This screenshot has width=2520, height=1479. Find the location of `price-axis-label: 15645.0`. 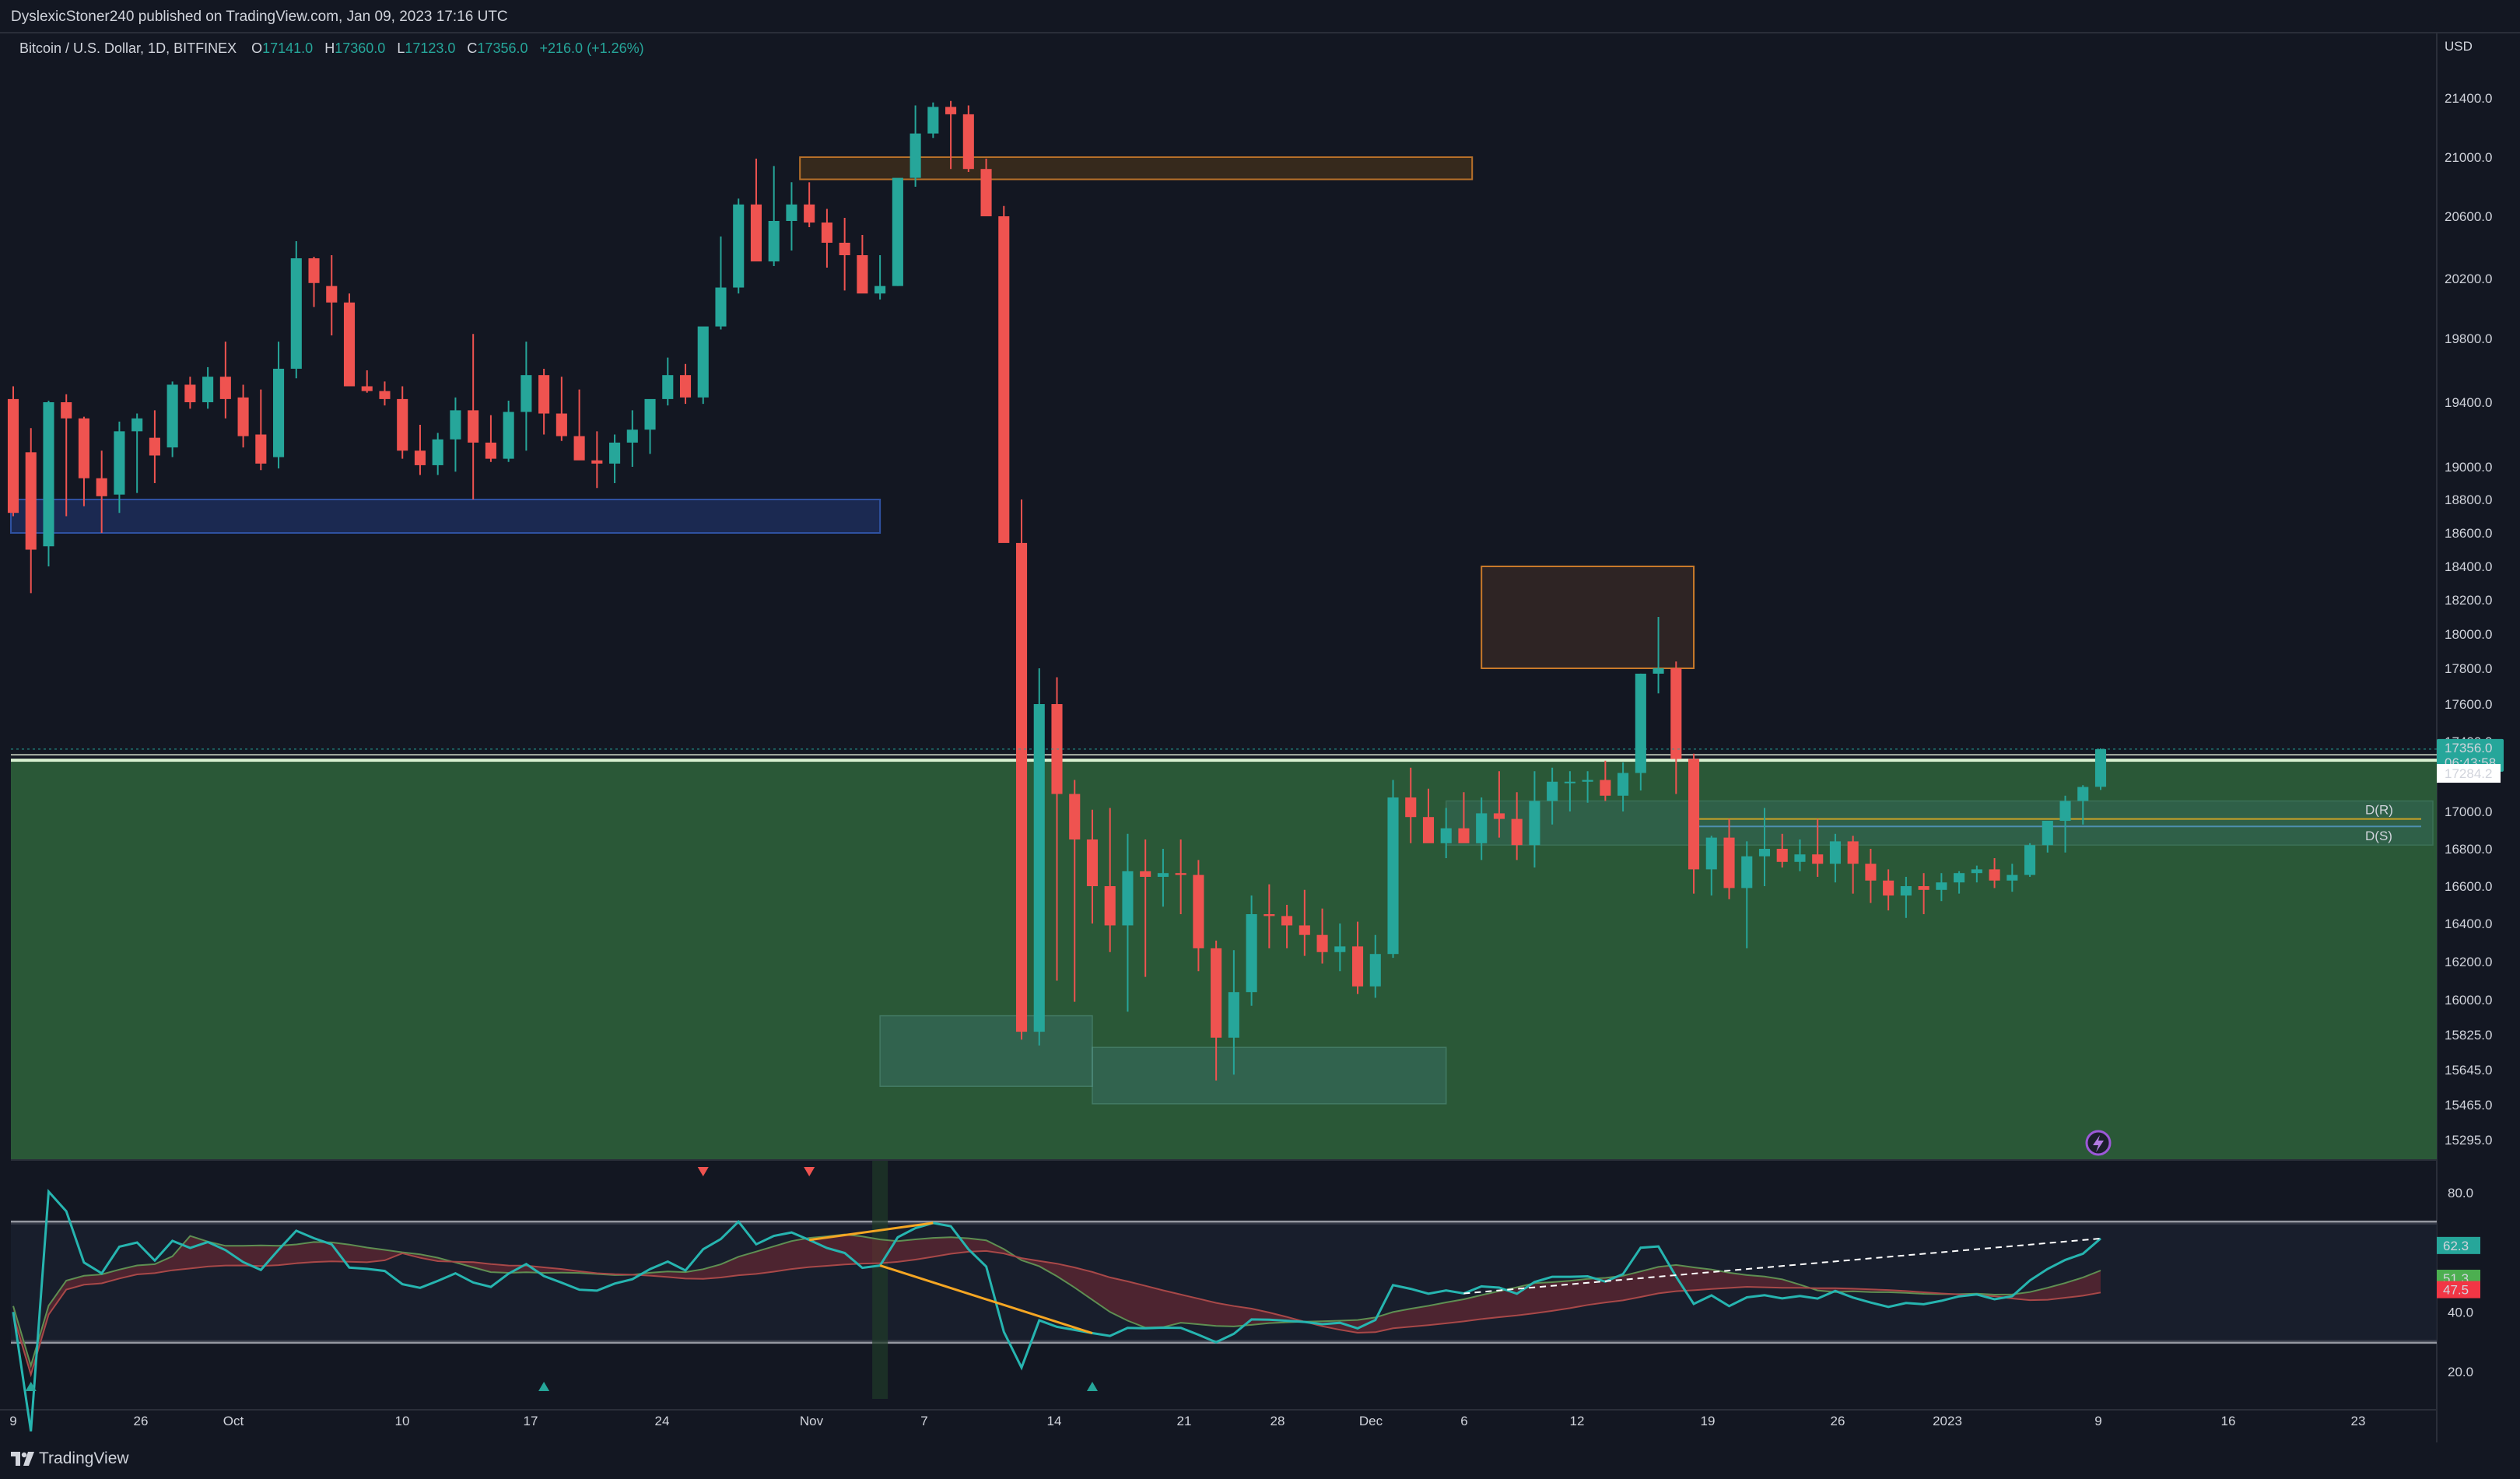

price-axis-label: 15645.0 is located at coordinates (2468, 1070).